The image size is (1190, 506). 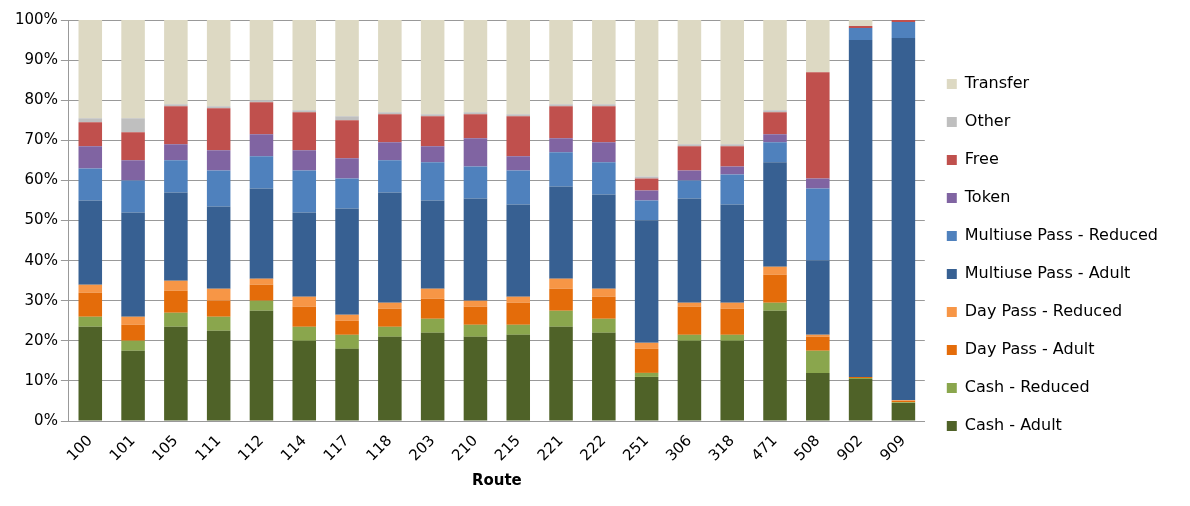 I want to click on legend-label: Cash - Adult, so click(x=1013, y=425).